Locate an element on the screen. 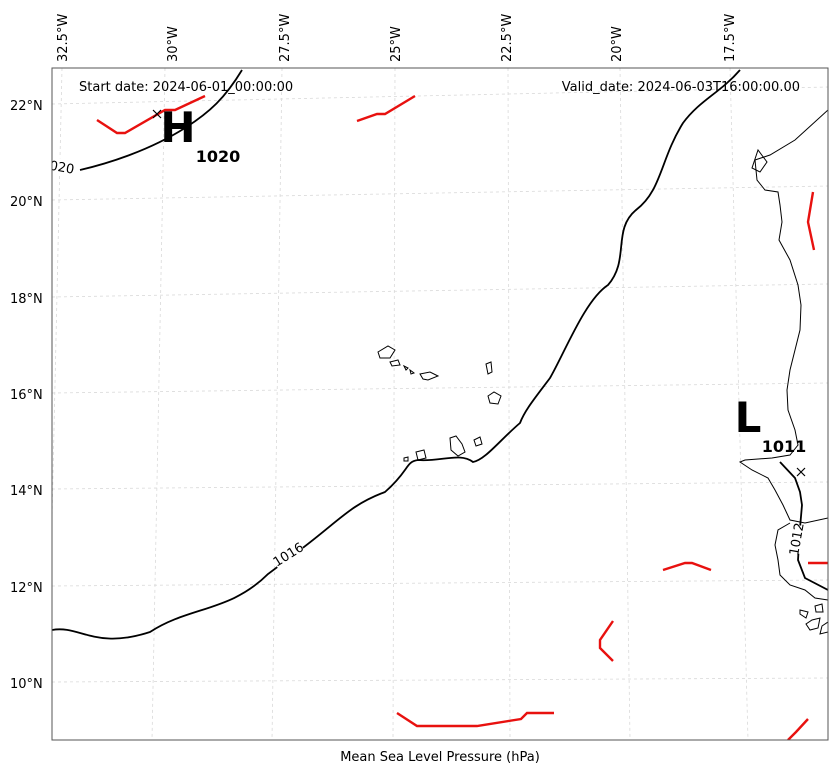  low-pressure-value: 1011 is located at coordinates (784, 446).